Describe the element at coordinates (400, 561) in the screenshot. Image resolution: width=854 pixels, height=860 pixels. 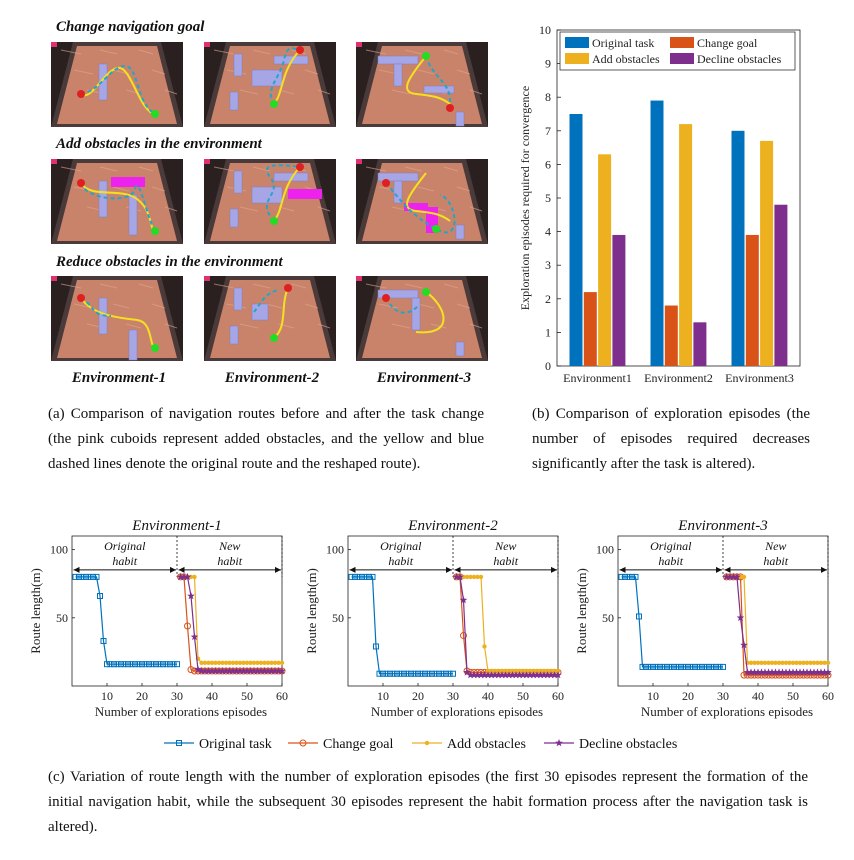
I see `habit-annotation: habit` at that location.